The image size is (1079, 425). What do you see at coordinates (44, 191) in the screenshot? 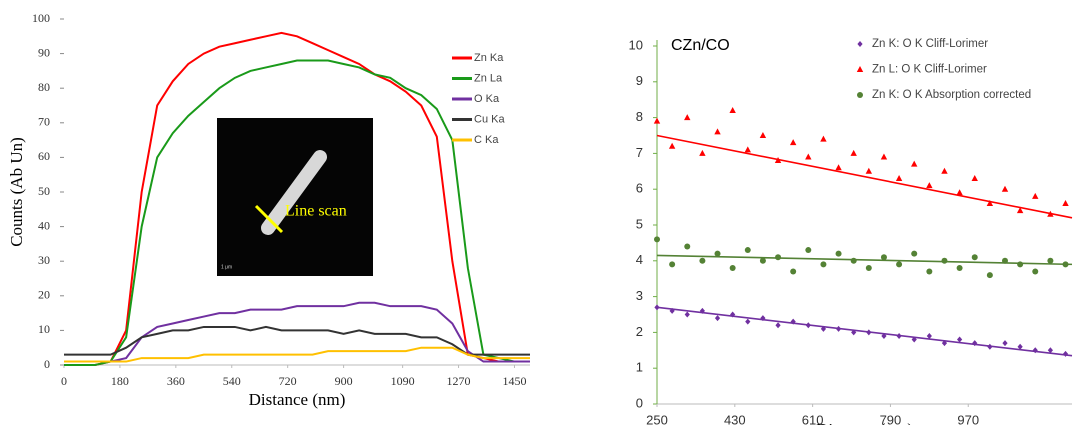
I see `y-tick-label: 50` at bounding box center [44, 191].